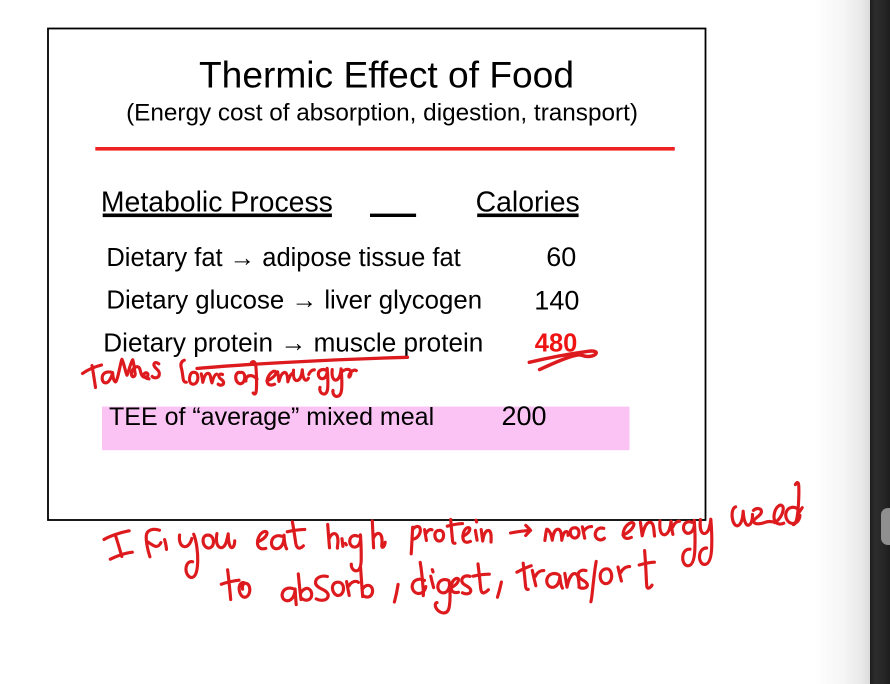 The width and height of the screenshot is (890, 684). Describe the element at coordinates (386, 74) in the screenshot. I see `svg-text: Thermic Effect of Food` at that location.